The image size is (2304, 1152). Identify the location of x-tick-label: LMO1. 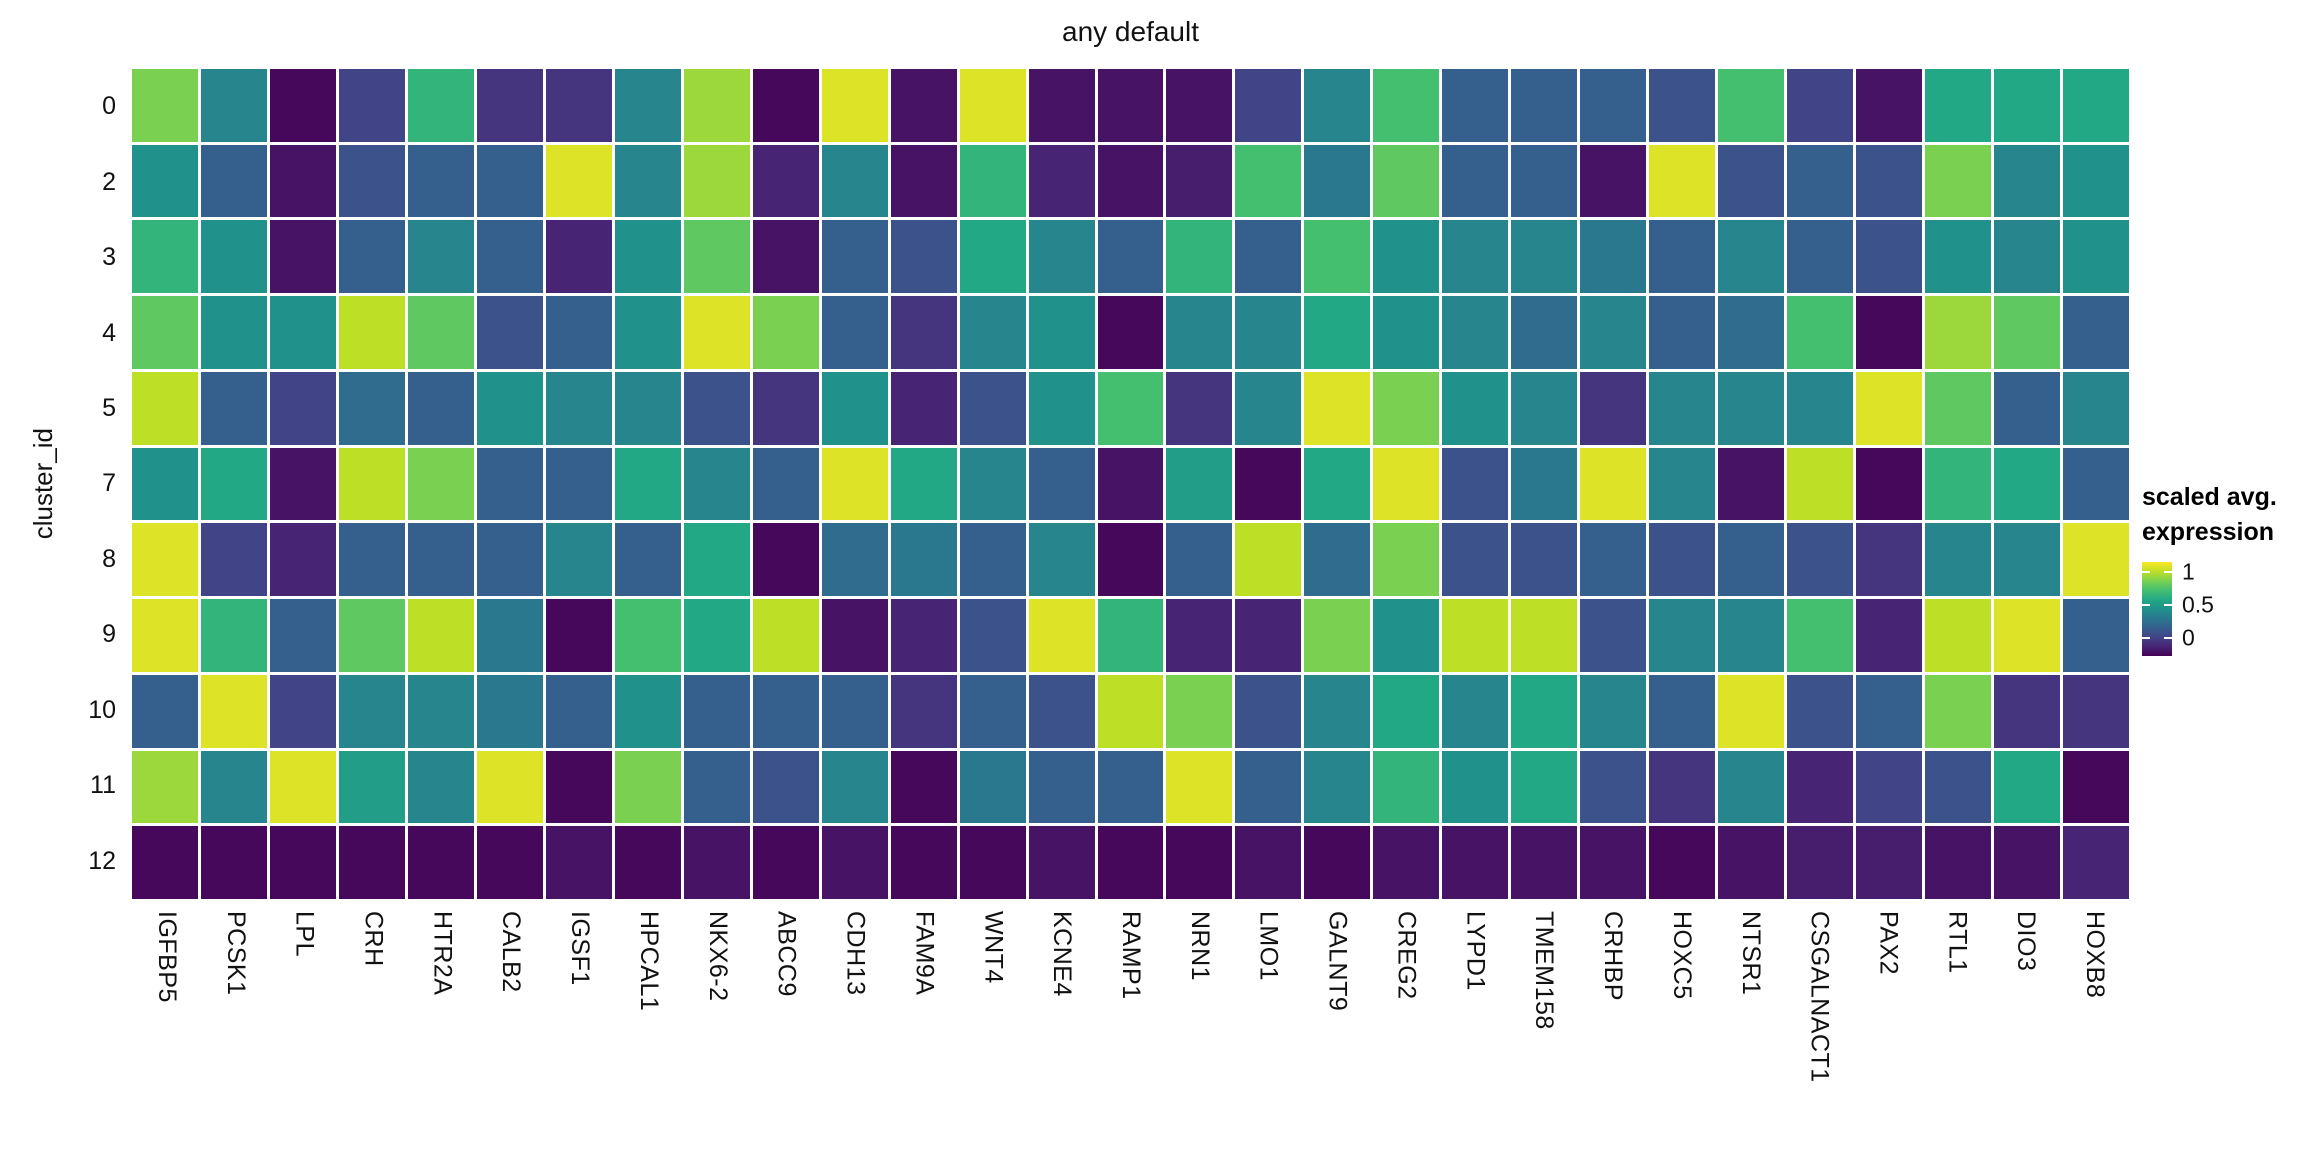
(1268, 1026).